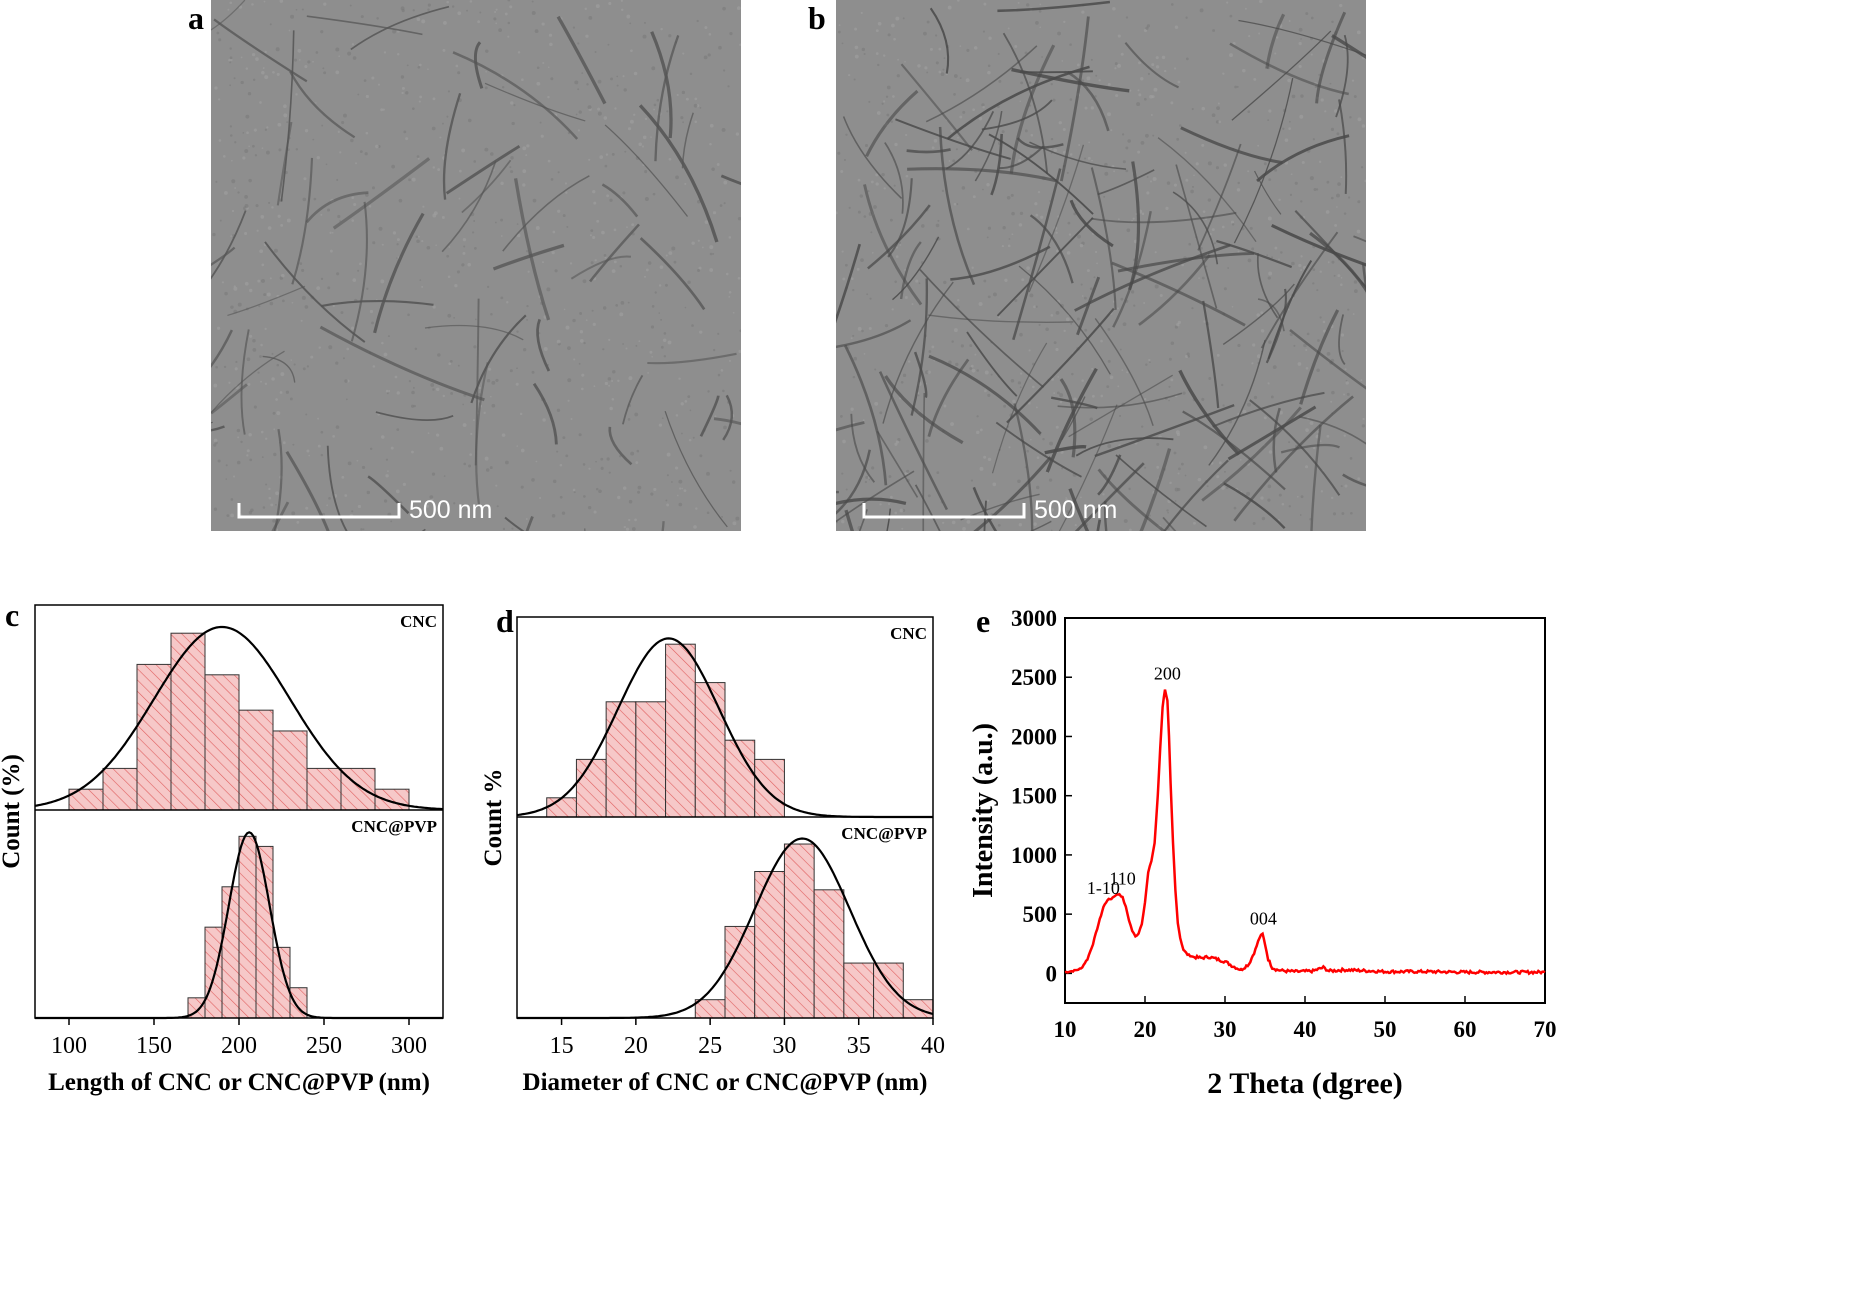 This screenshot has height=1311, width=1866. I want to click on x-tick-label: 300, so click(409, 1046).